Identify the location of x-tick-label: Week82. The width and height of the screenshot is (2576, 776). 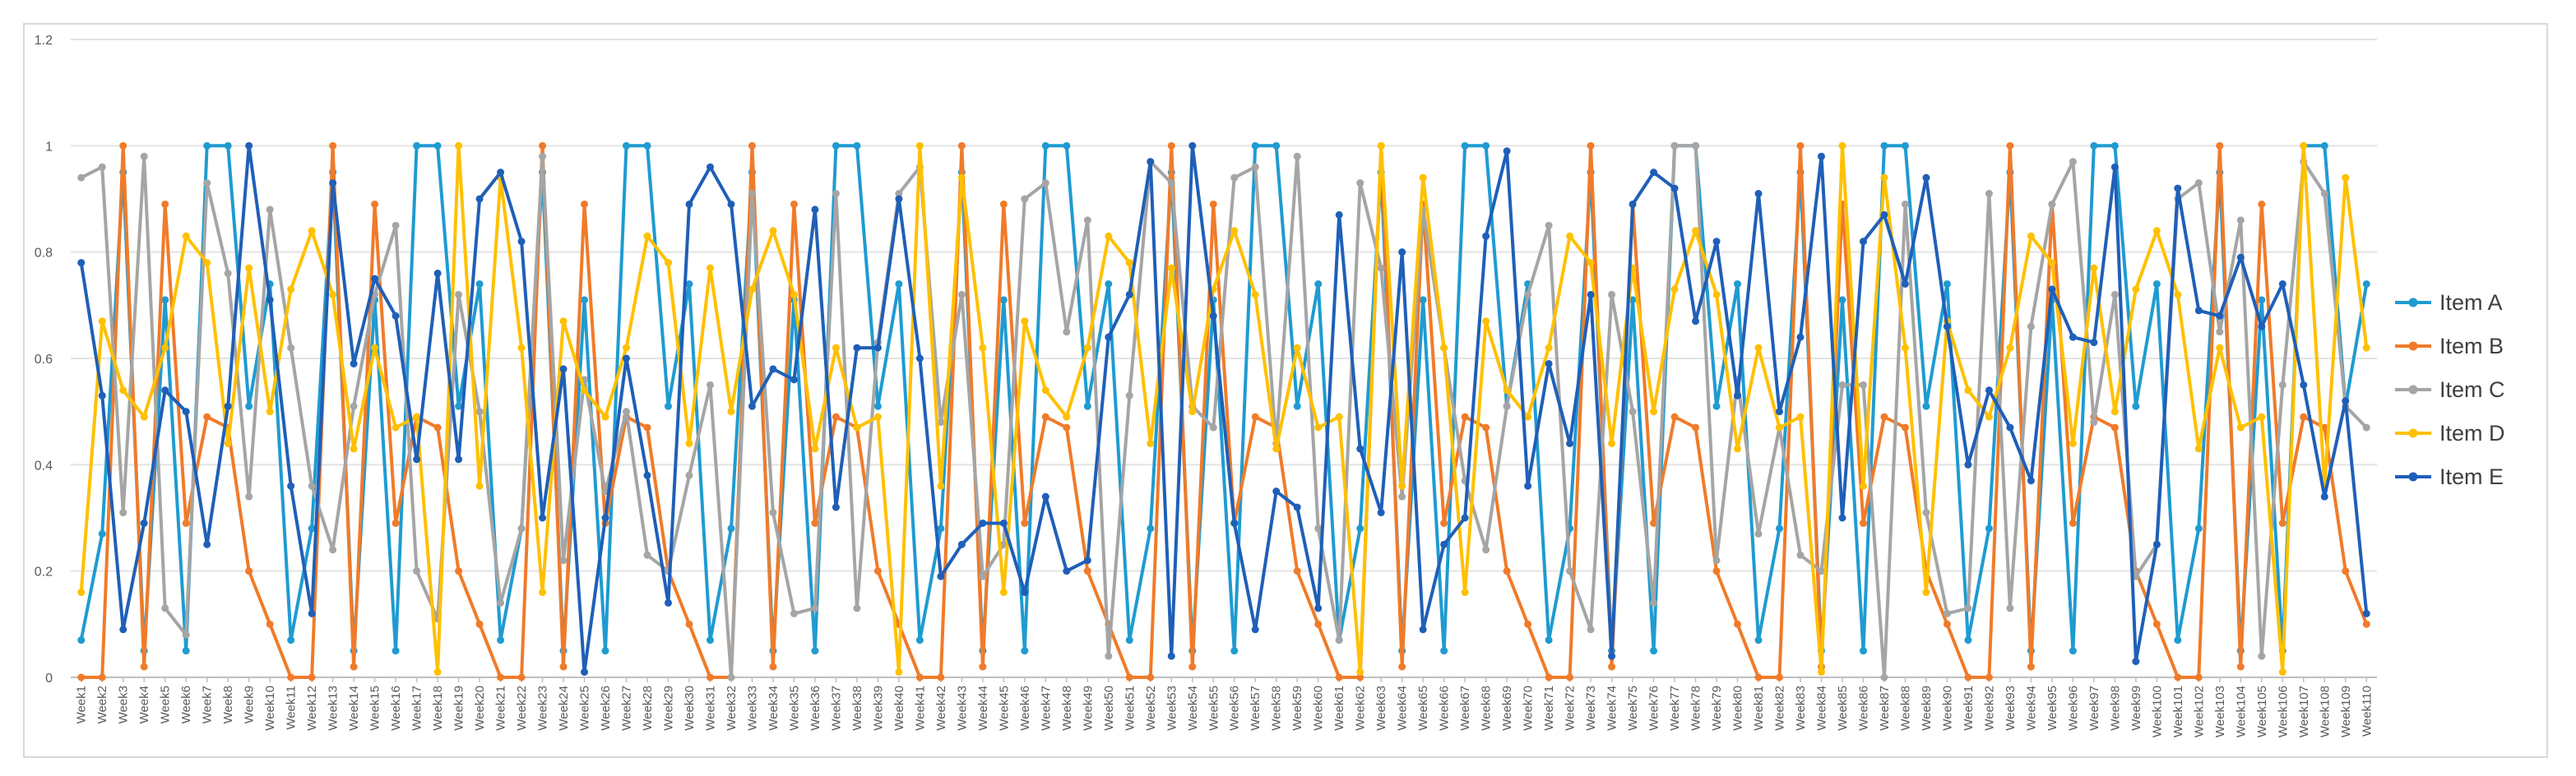
(1780, 708).